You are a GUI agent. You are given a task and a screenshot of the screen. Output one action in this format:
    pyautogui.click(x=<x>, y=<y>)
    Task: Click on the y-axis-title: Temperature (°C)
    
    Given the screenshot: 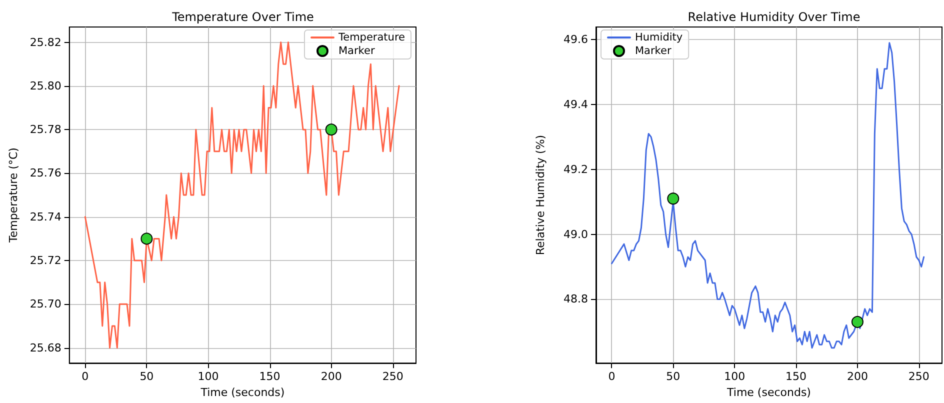 What is the action you would take?
    pyautogui.click(x=13, y=196)
    